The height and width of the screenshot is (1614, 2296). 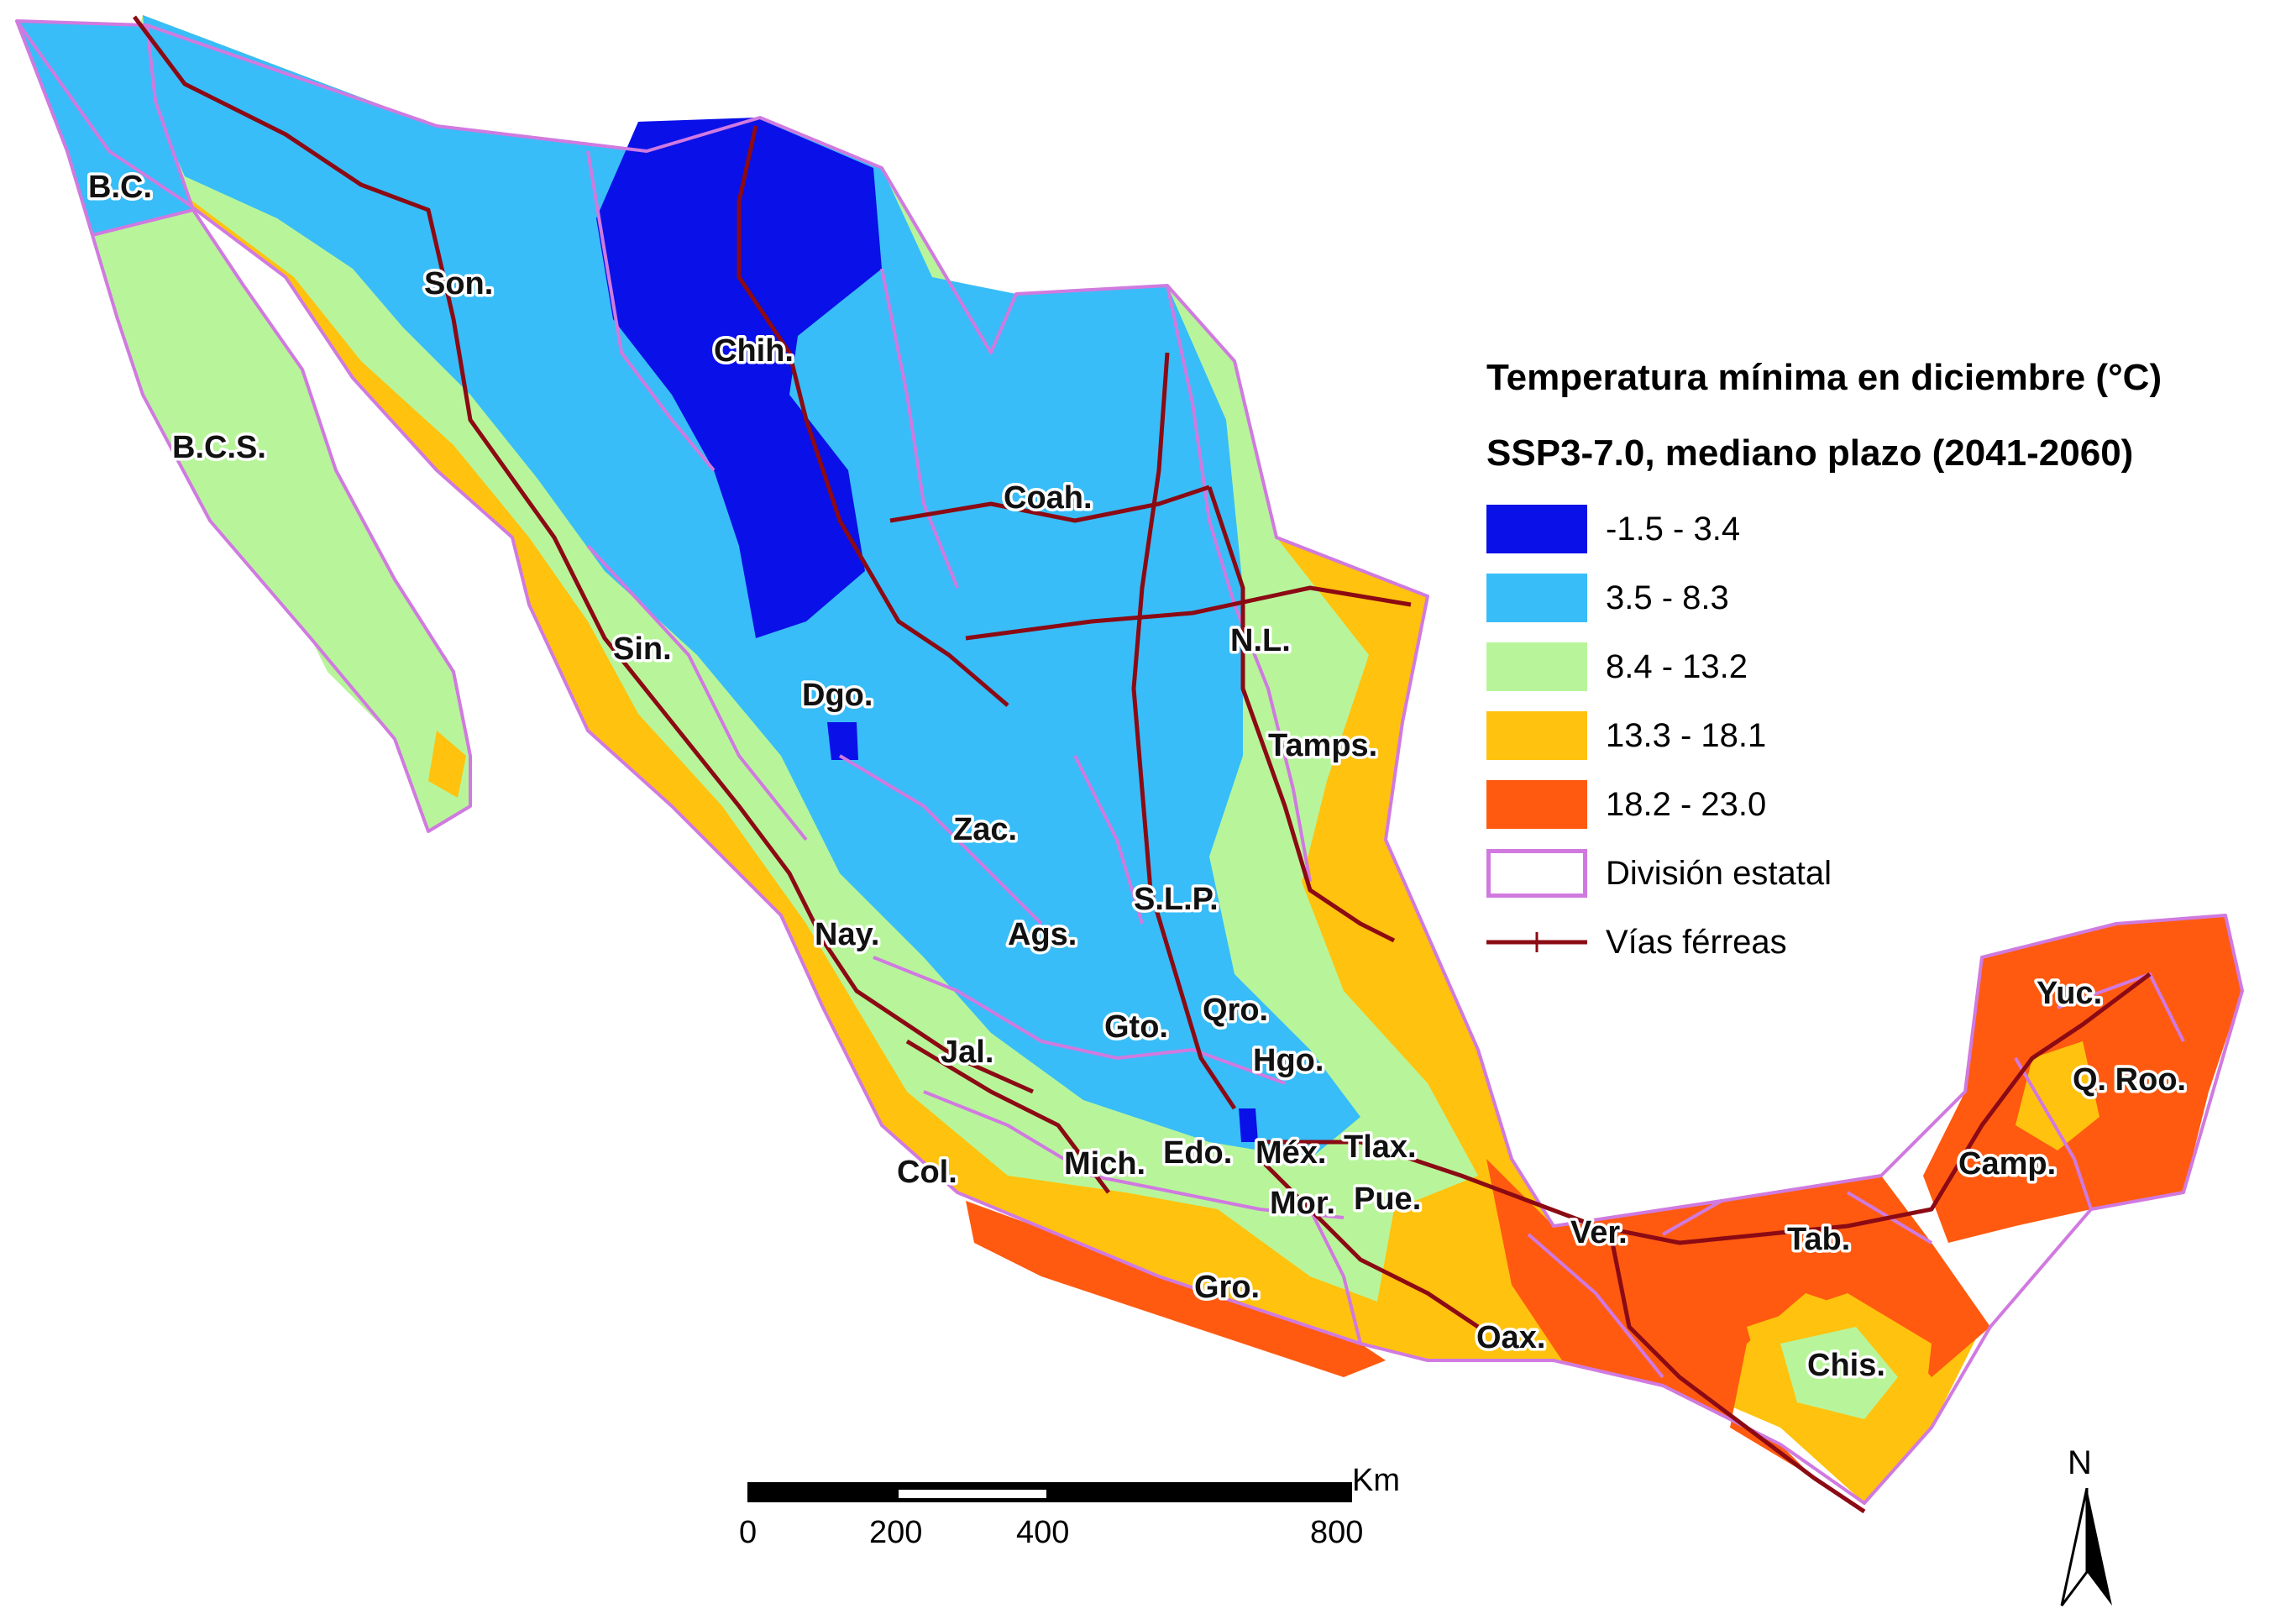 I want to click on north-letter: N, so click(x=2080, y=1463).